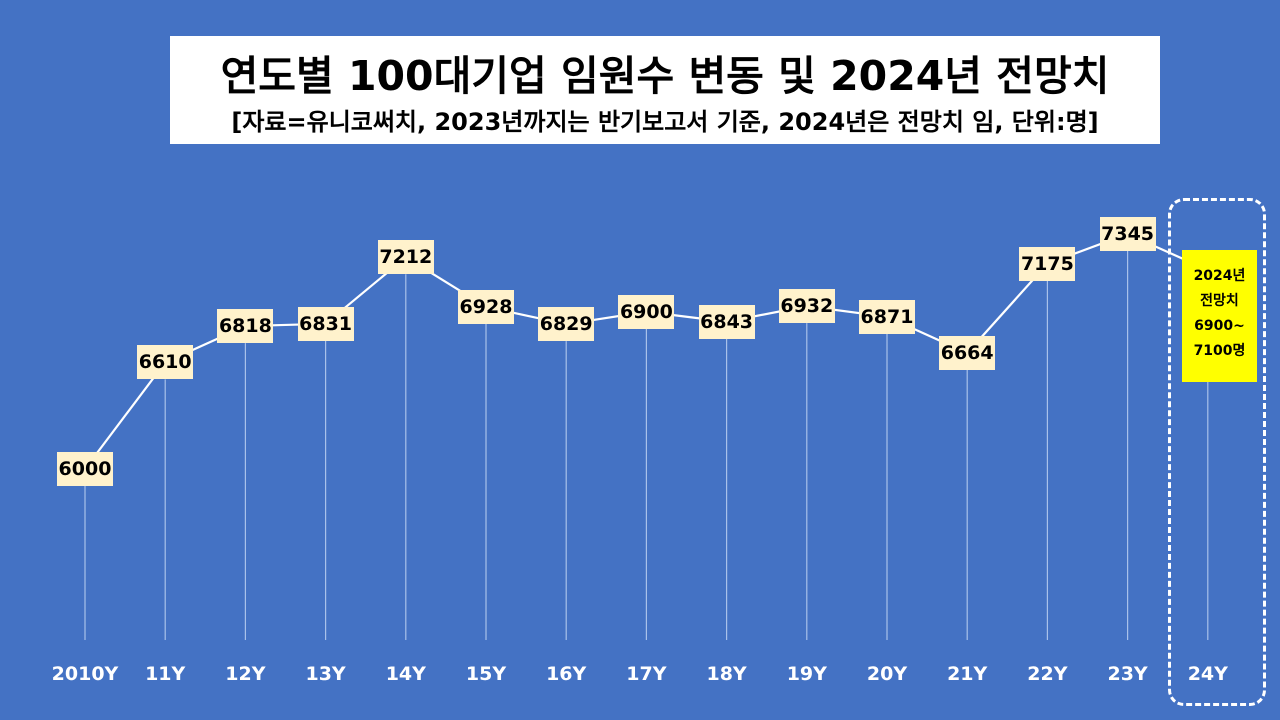 This screenshot has height=720, width=1280. Describe the element at coordinates (1127, 234) in the screenshot. I see `data-label: 7345` at that location.